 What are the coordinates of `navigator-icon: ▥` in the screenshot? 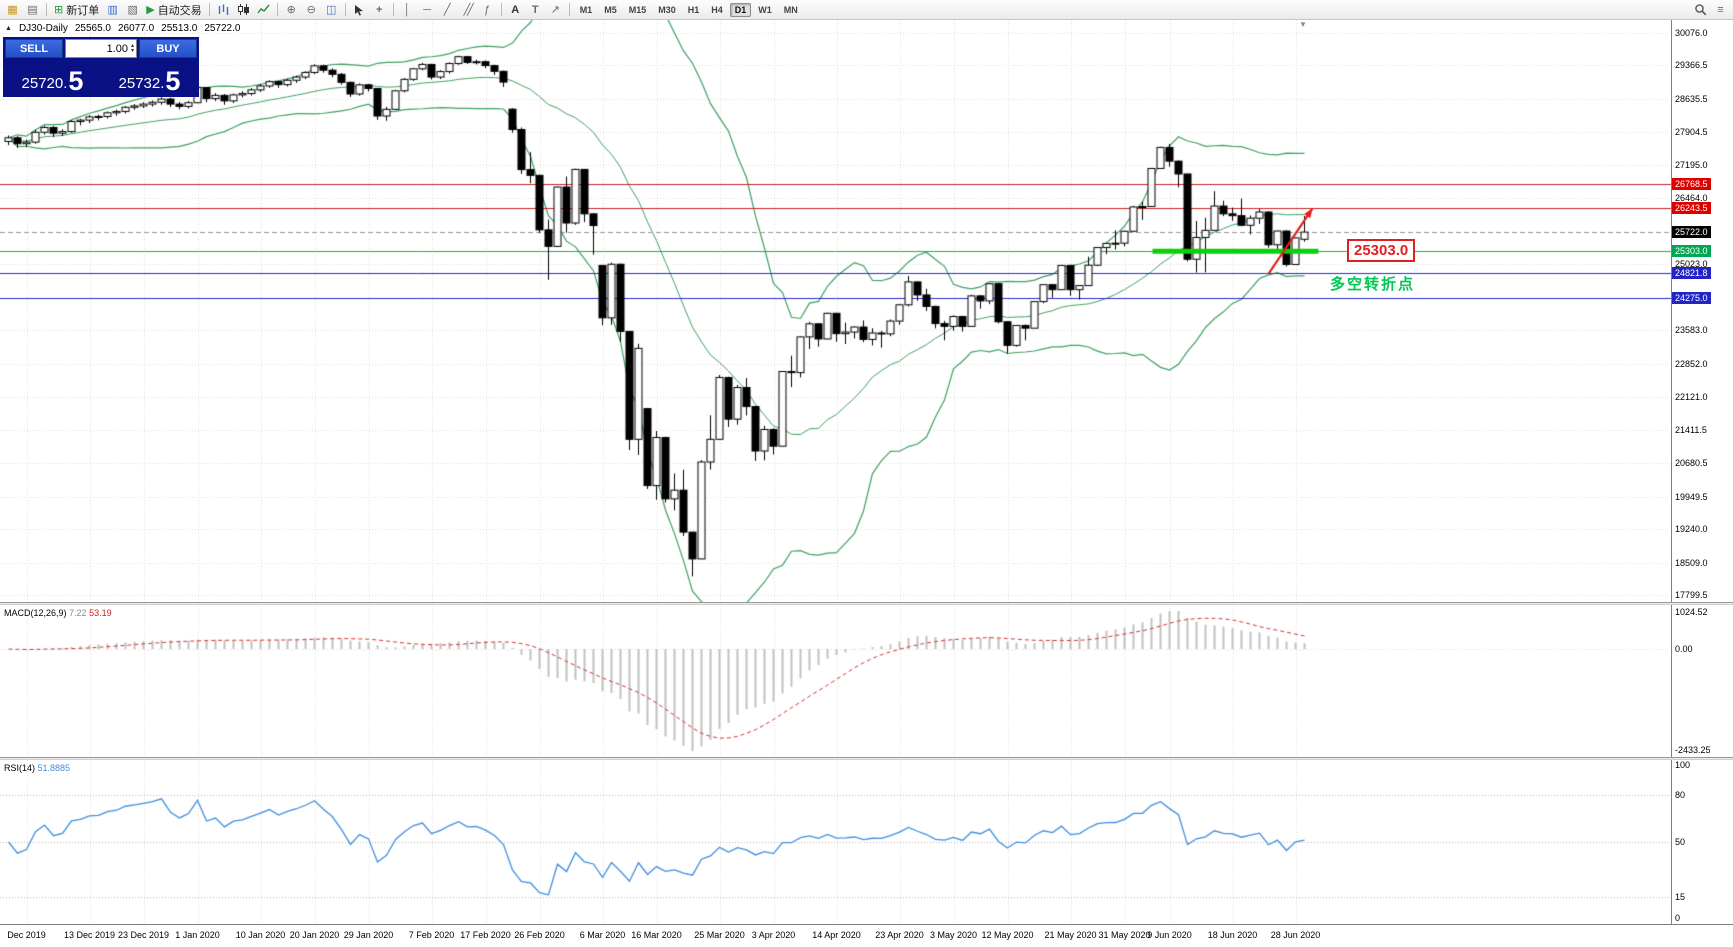 It's located at (112, 9).